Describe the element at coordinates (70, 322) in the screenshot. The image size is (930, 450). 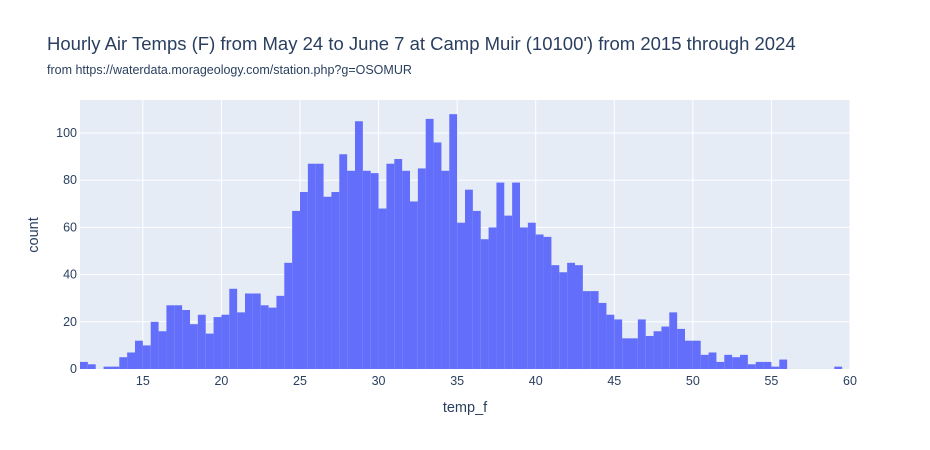
I see `y-tick-label: 20` at that location.